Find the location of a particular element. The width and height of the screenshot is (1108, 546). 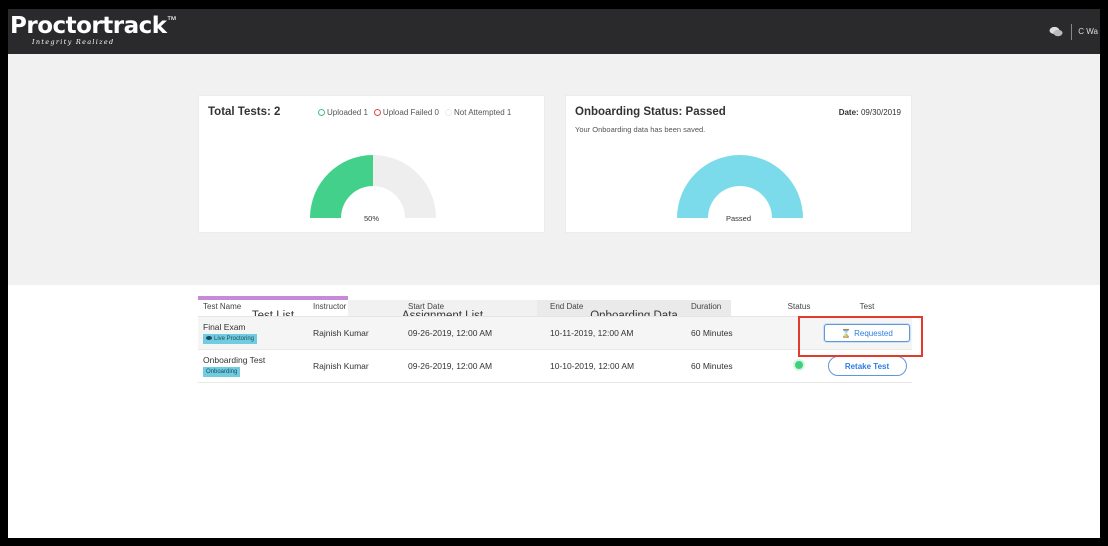

hourglass-icon: ⌛ is located at coordinates (846, 333).